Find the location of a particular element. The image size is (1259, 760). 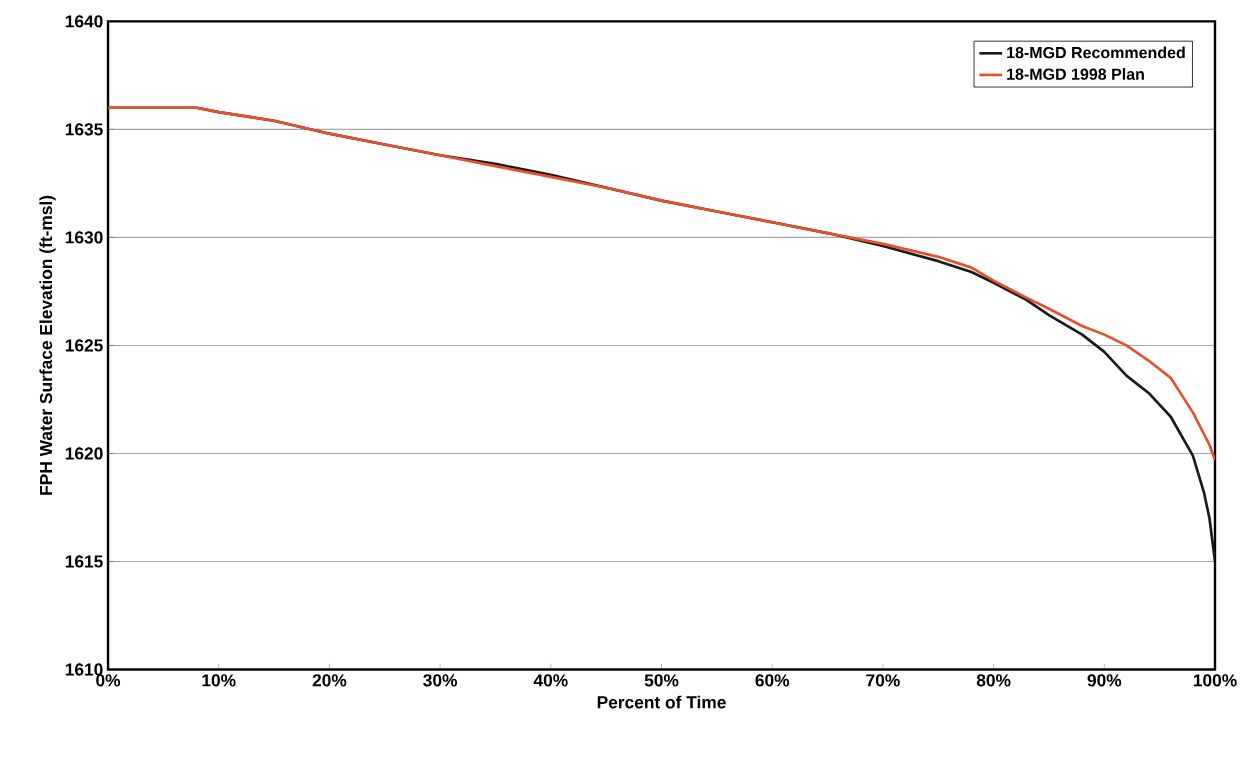

x-axis-title: Percent of Time is located at coordinates (661, 702).